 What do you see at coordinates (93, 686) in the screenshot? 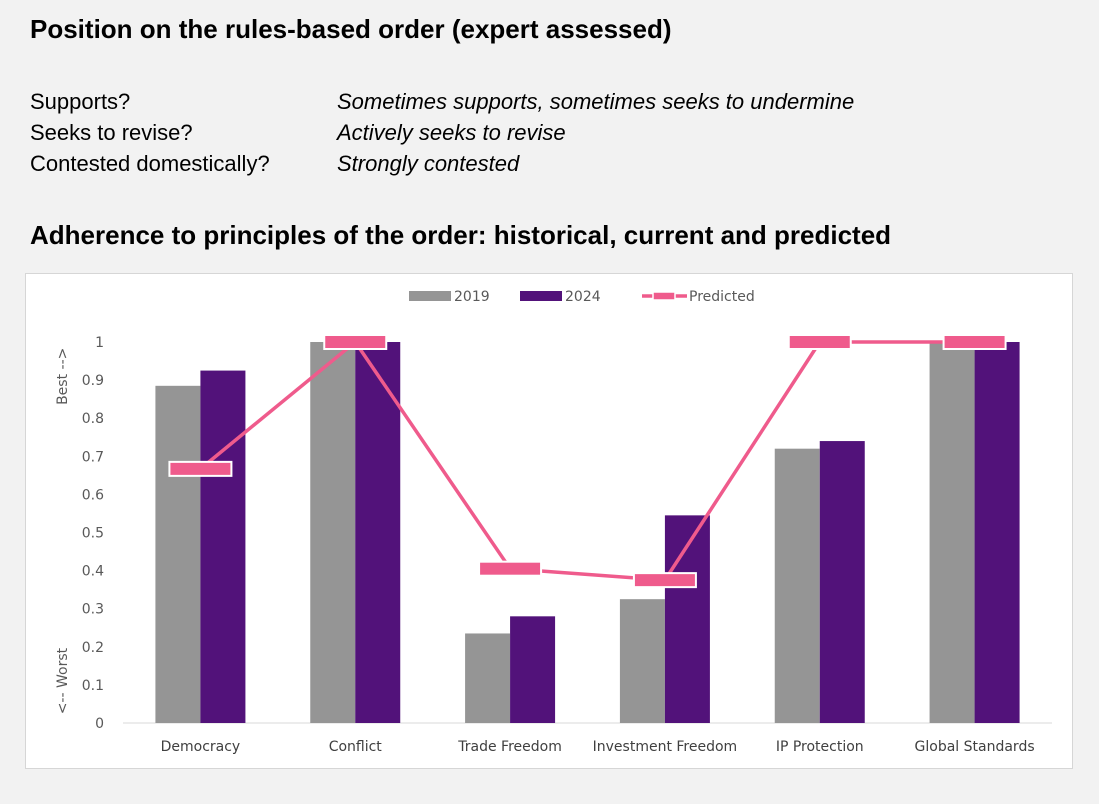
I see `y-tick-label: 0.1` at bounding box center [93, 686].